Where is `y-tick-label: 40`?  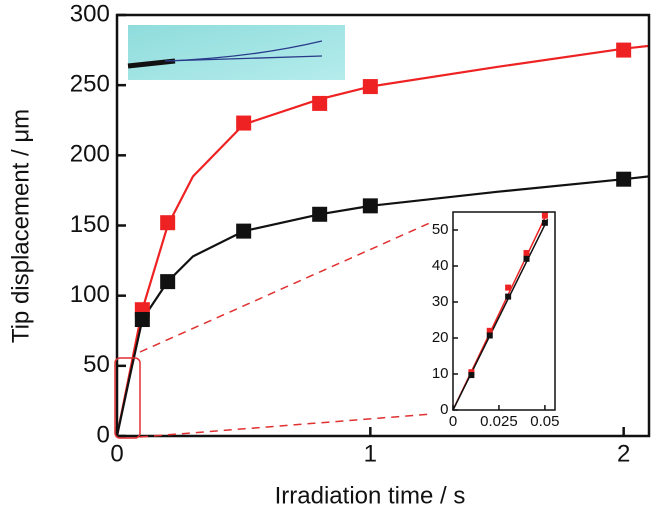 y-tick-label: 40 is located at coordinates (440, 265).